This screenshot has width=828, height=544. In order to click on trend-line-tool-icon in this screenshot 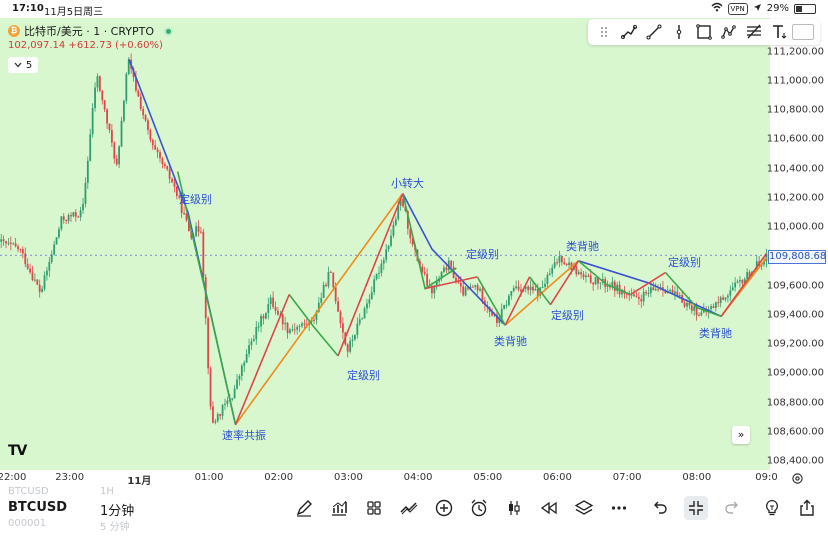, I will do `click(629, 32)`.